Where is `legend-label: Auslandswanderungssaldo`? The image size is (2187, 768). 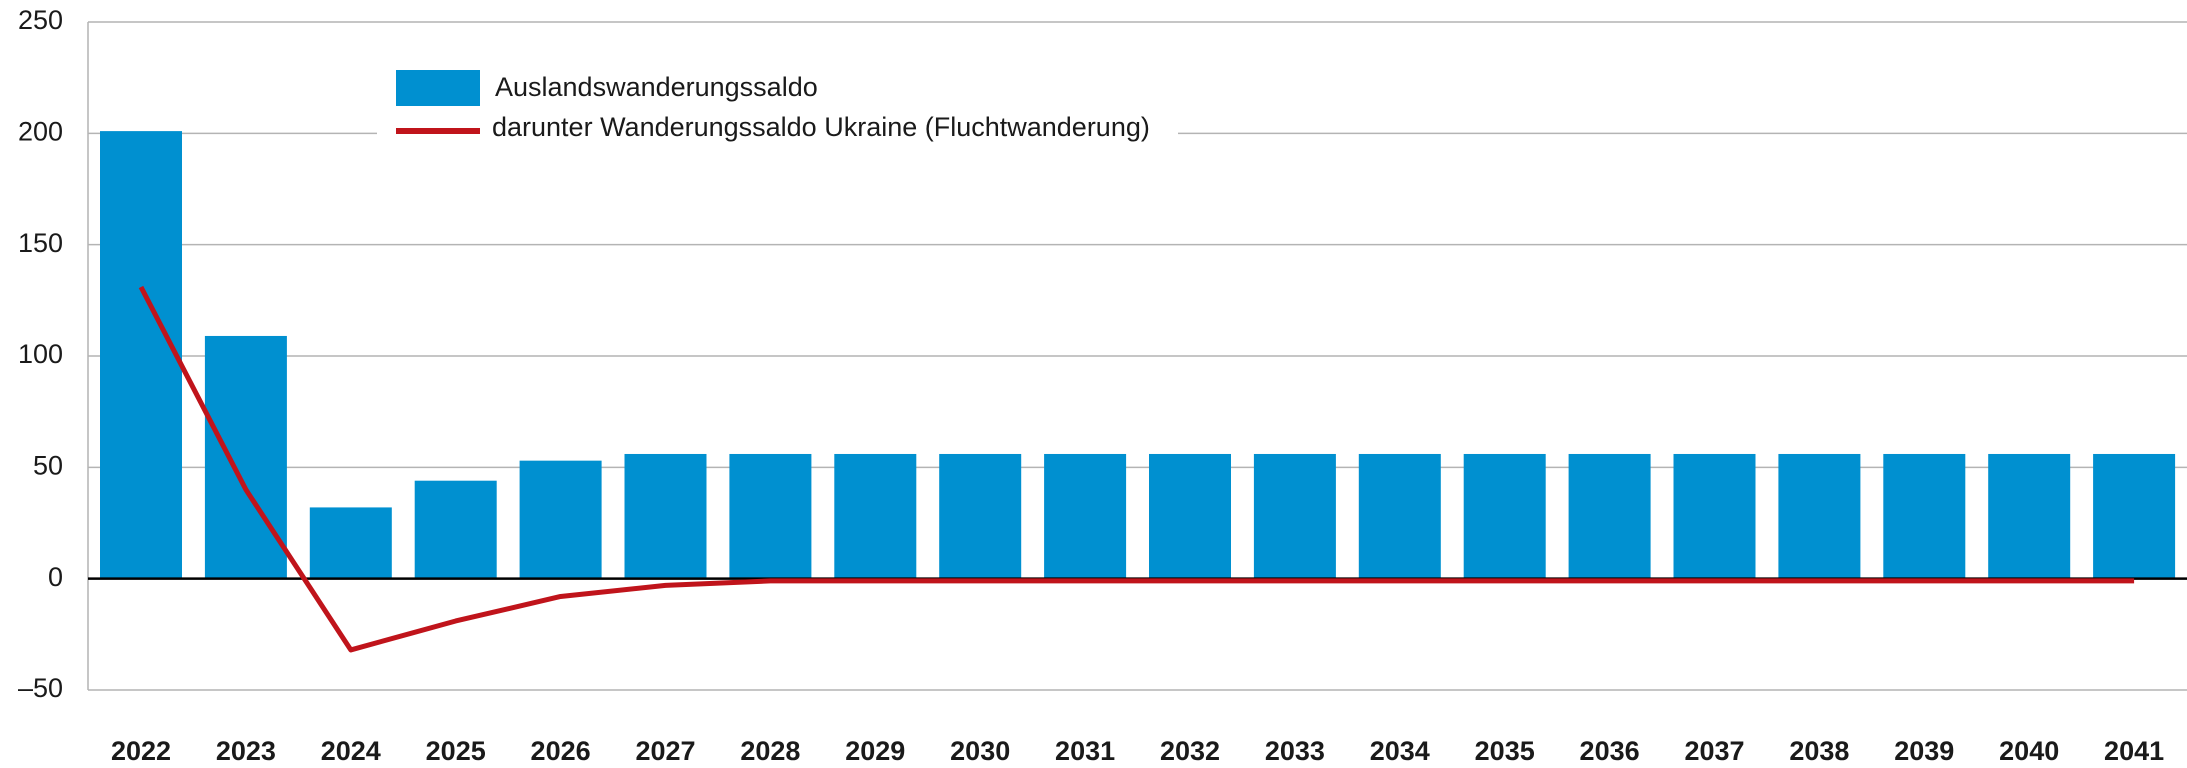
legend-label: Auslandswanderungssaldo is located at coordinates (656, 87).